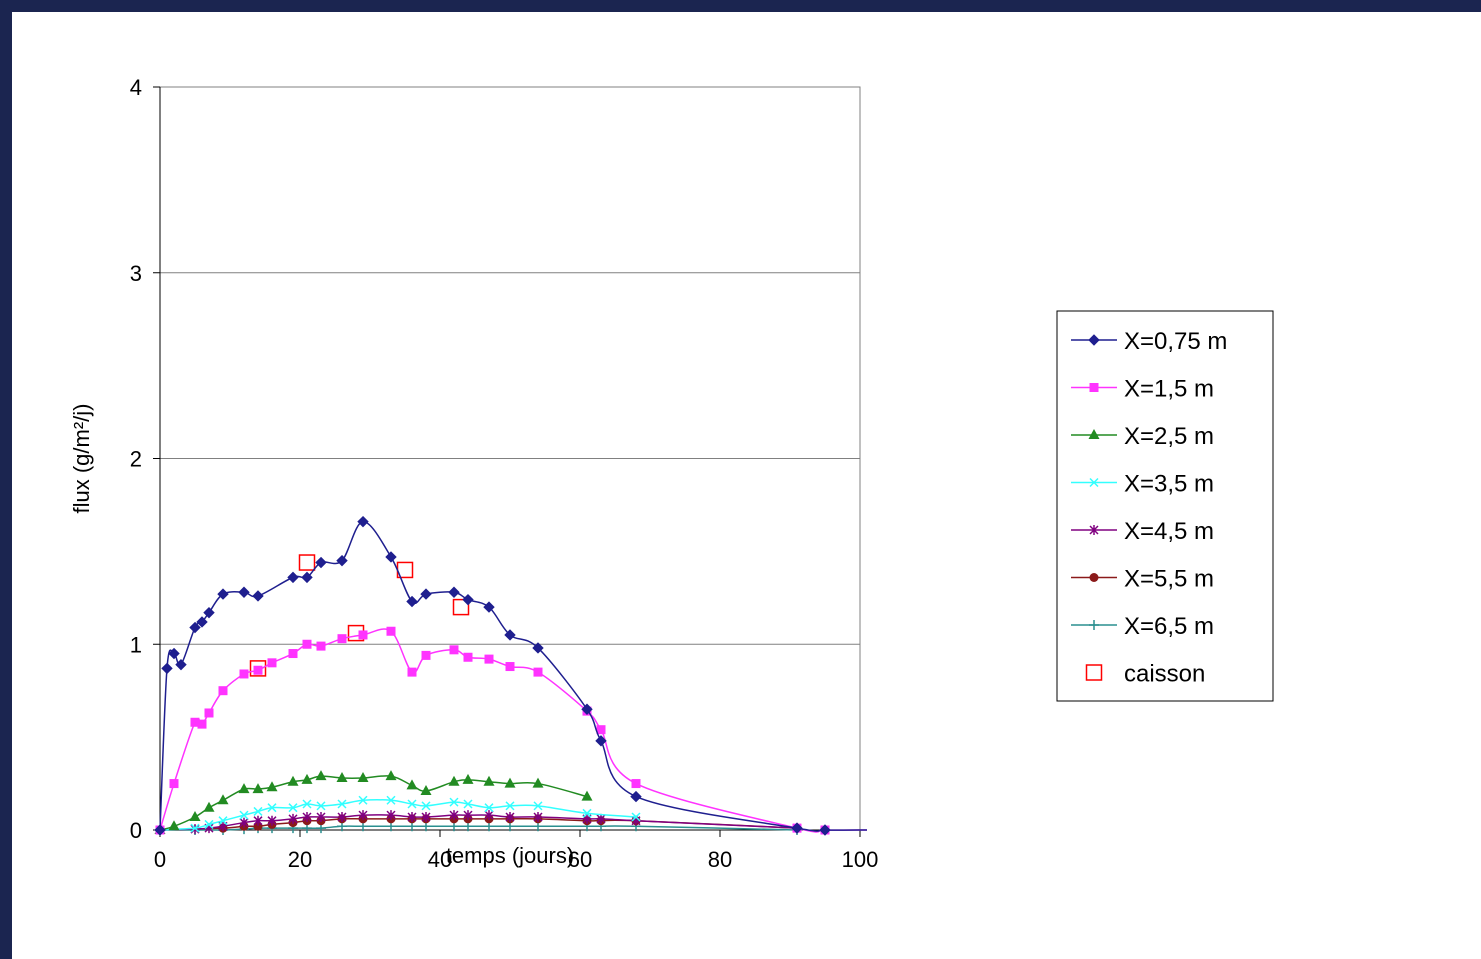 The height and width of the screenshot is (959, 1481). I want to click on legend-label: caisson, so click(1164, 674).